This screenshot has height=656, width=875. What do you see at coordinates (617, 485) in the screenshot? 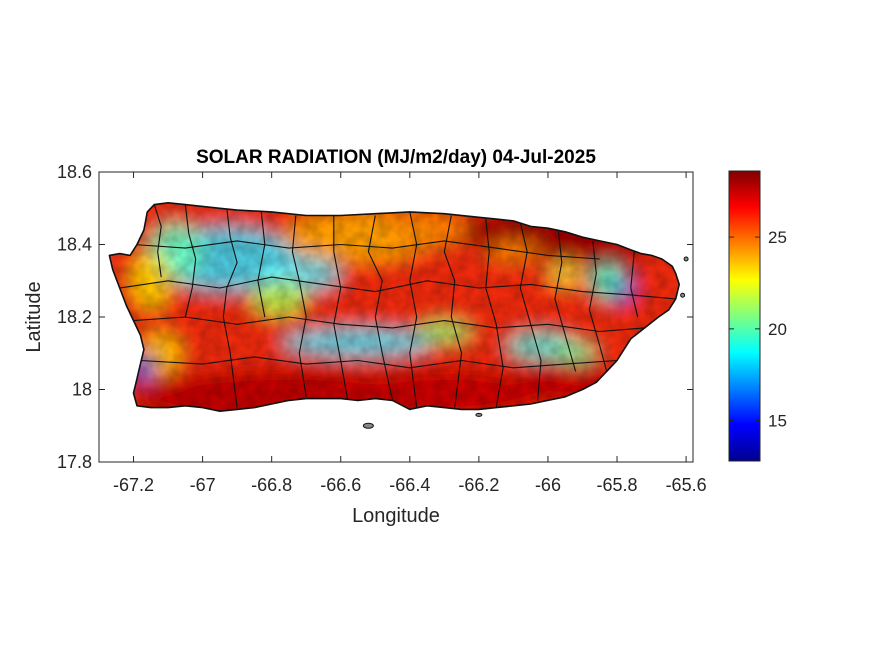
I see `x-tick-label: -65.8` at bounding box center [617, 485].